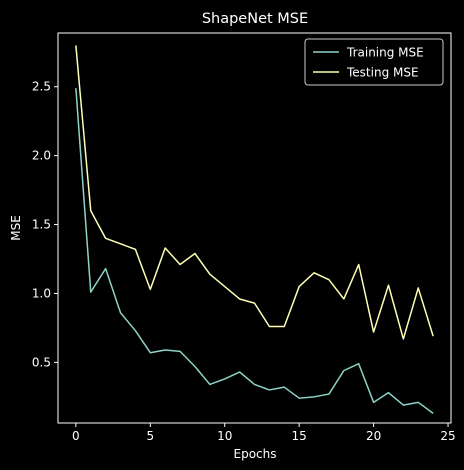 This screenshot has width=464, height=470. What do you see at coordinates (16, 228) in the screenshot?
I see `y-axis-label: MSE` at bounding box center [16, 228].